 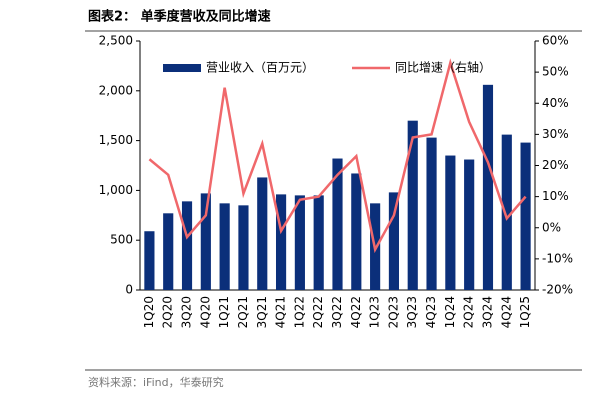 What do you see at coordinates (555, 72) in the screenshot?
I see `y2-tick-label: 50%` at bounding box center [555, 72].